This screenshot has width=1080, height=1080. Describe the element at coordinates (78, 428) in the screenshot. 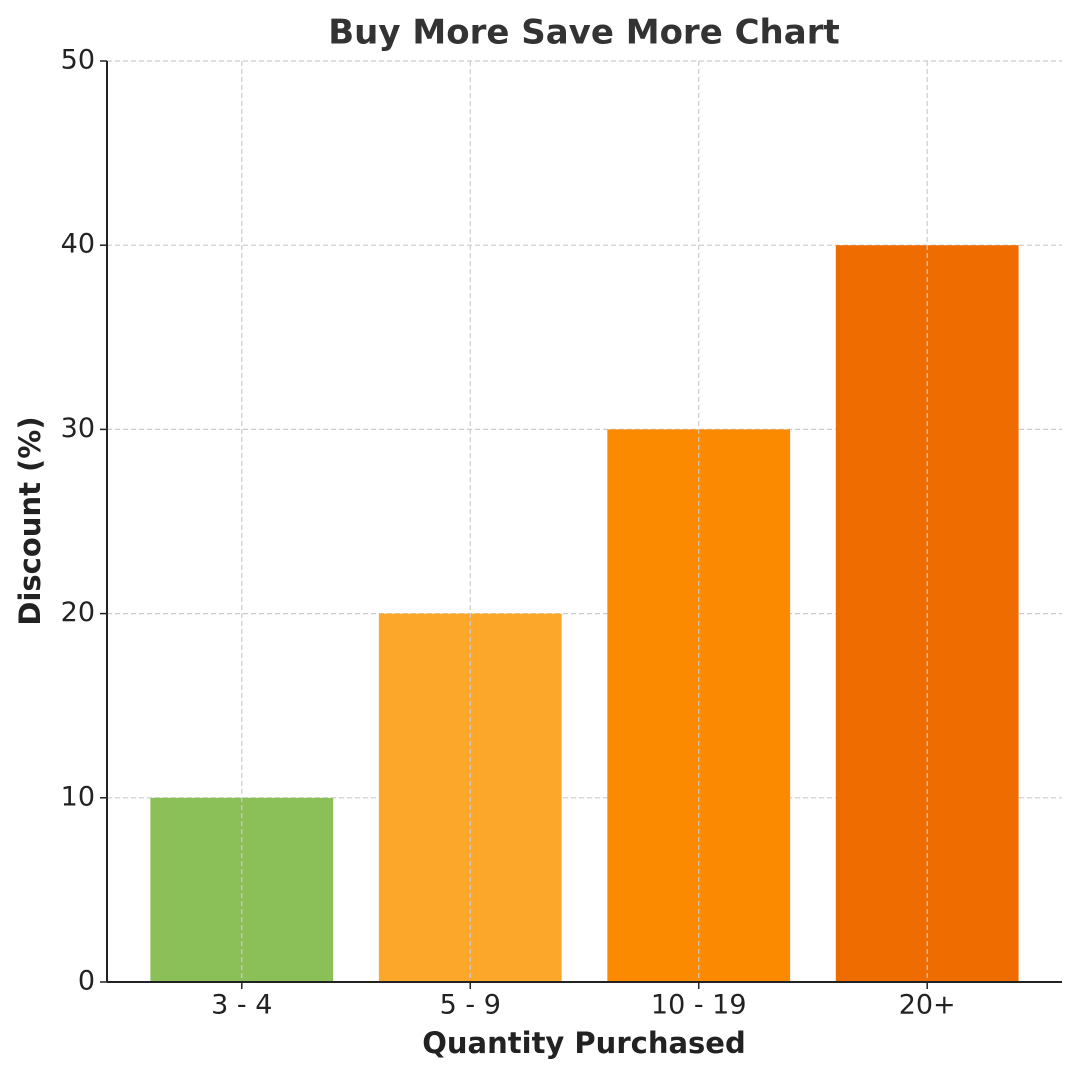

I see `y-tick-label: 30` at that location.